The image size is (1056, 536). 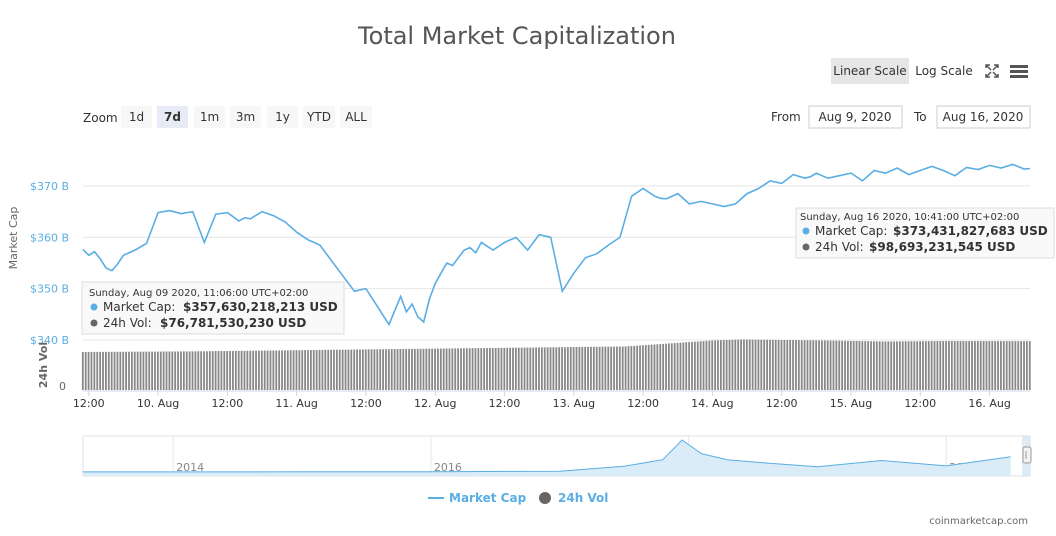 I want to click on x-tick-label: 14. Aug, so click(x=712, y=403).